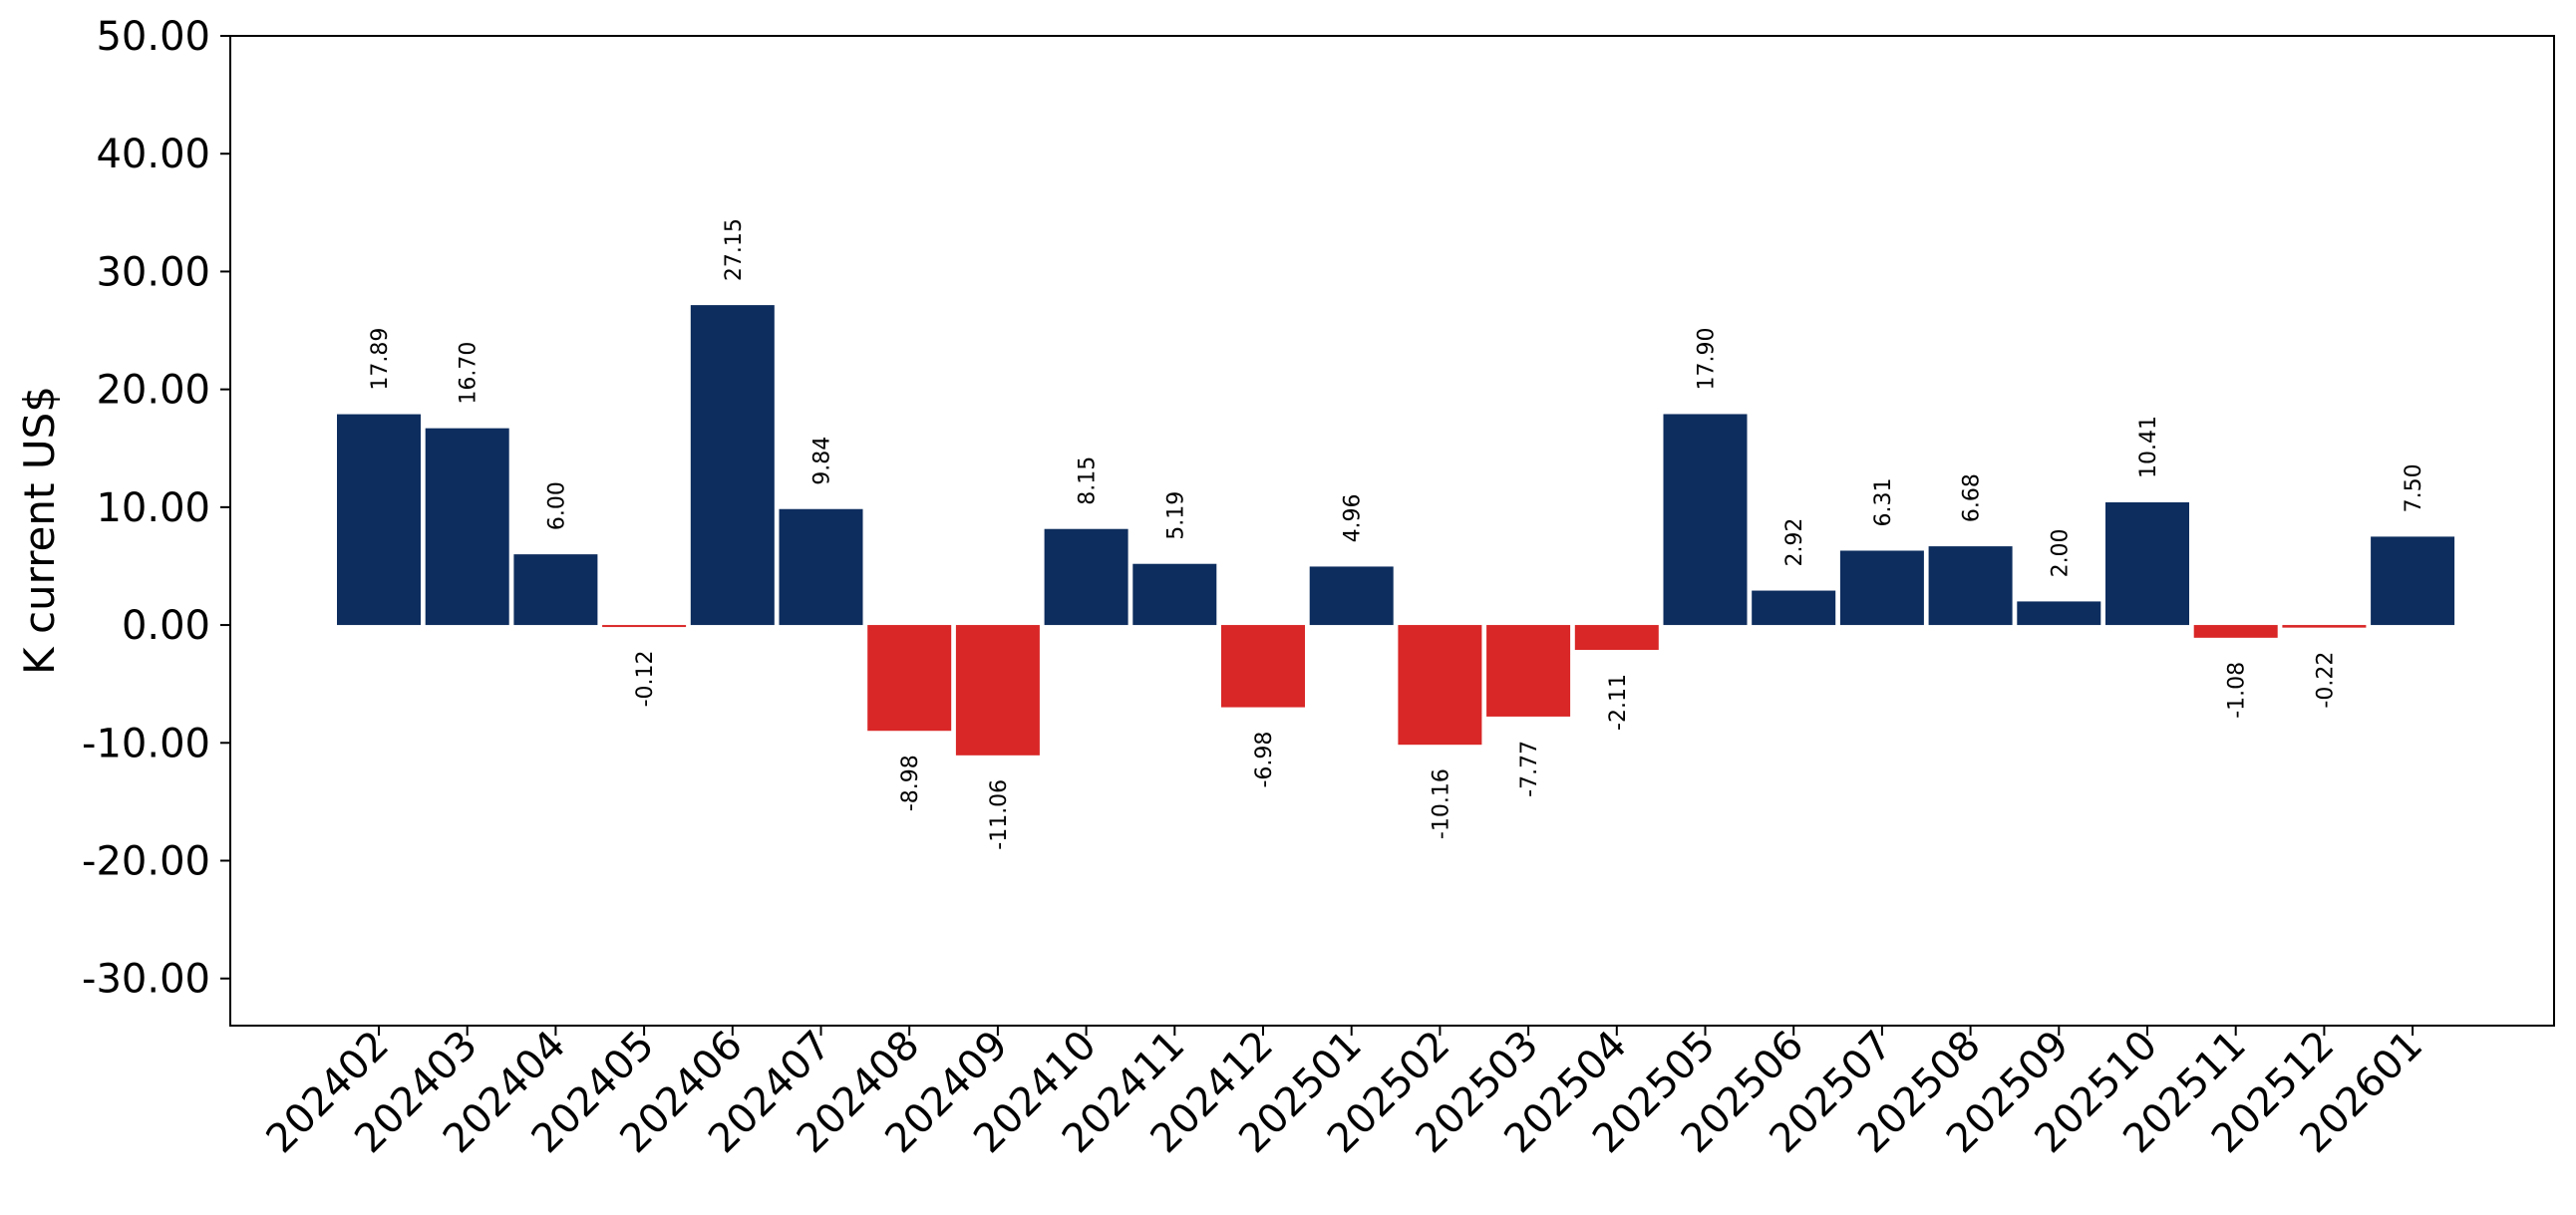 The height and width of the screenshot is (1215, 2576). I want to click on data-label: -7.77, so click(1529, 769).